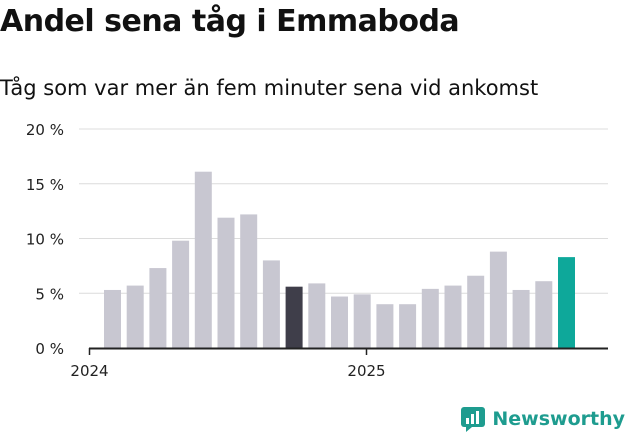 Image resolution: width=631 pixels, height=439 pixels. I want to click on y-tick-label: 0 %, so click(49, 349).